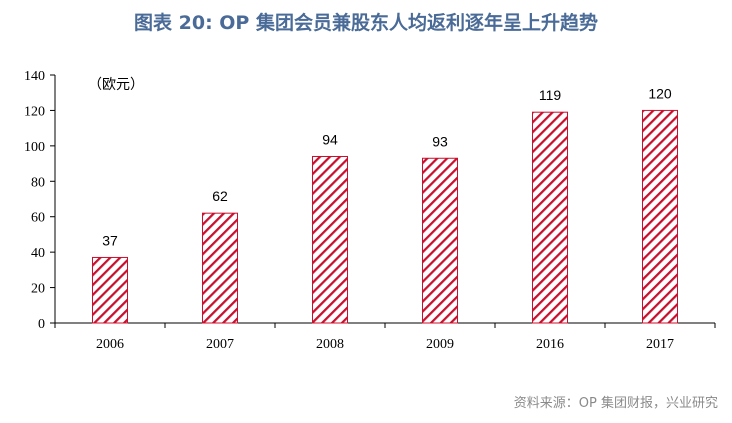  What do you see at coordinates (550, 95) in the screenshot?
I see `data-label: 119` at bounding box center [550, 95].